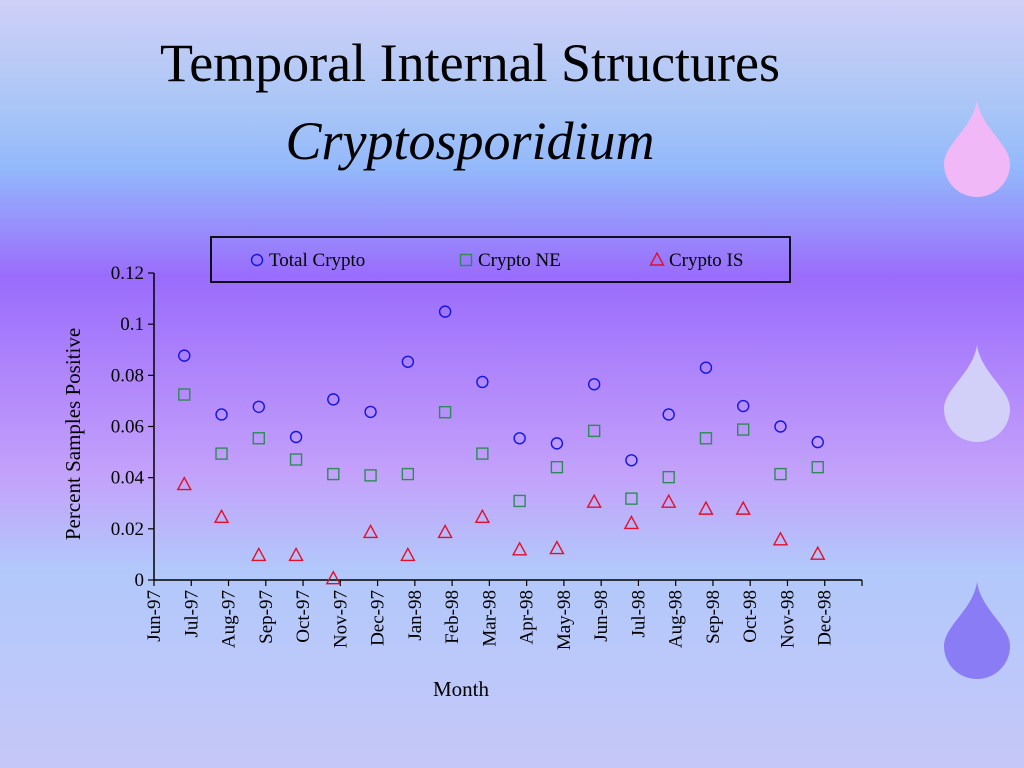  What do you see at coordinates (977, 393) in the screenshot?
I see `water-drop-lavender-icon` at bounding box center [977, 393].